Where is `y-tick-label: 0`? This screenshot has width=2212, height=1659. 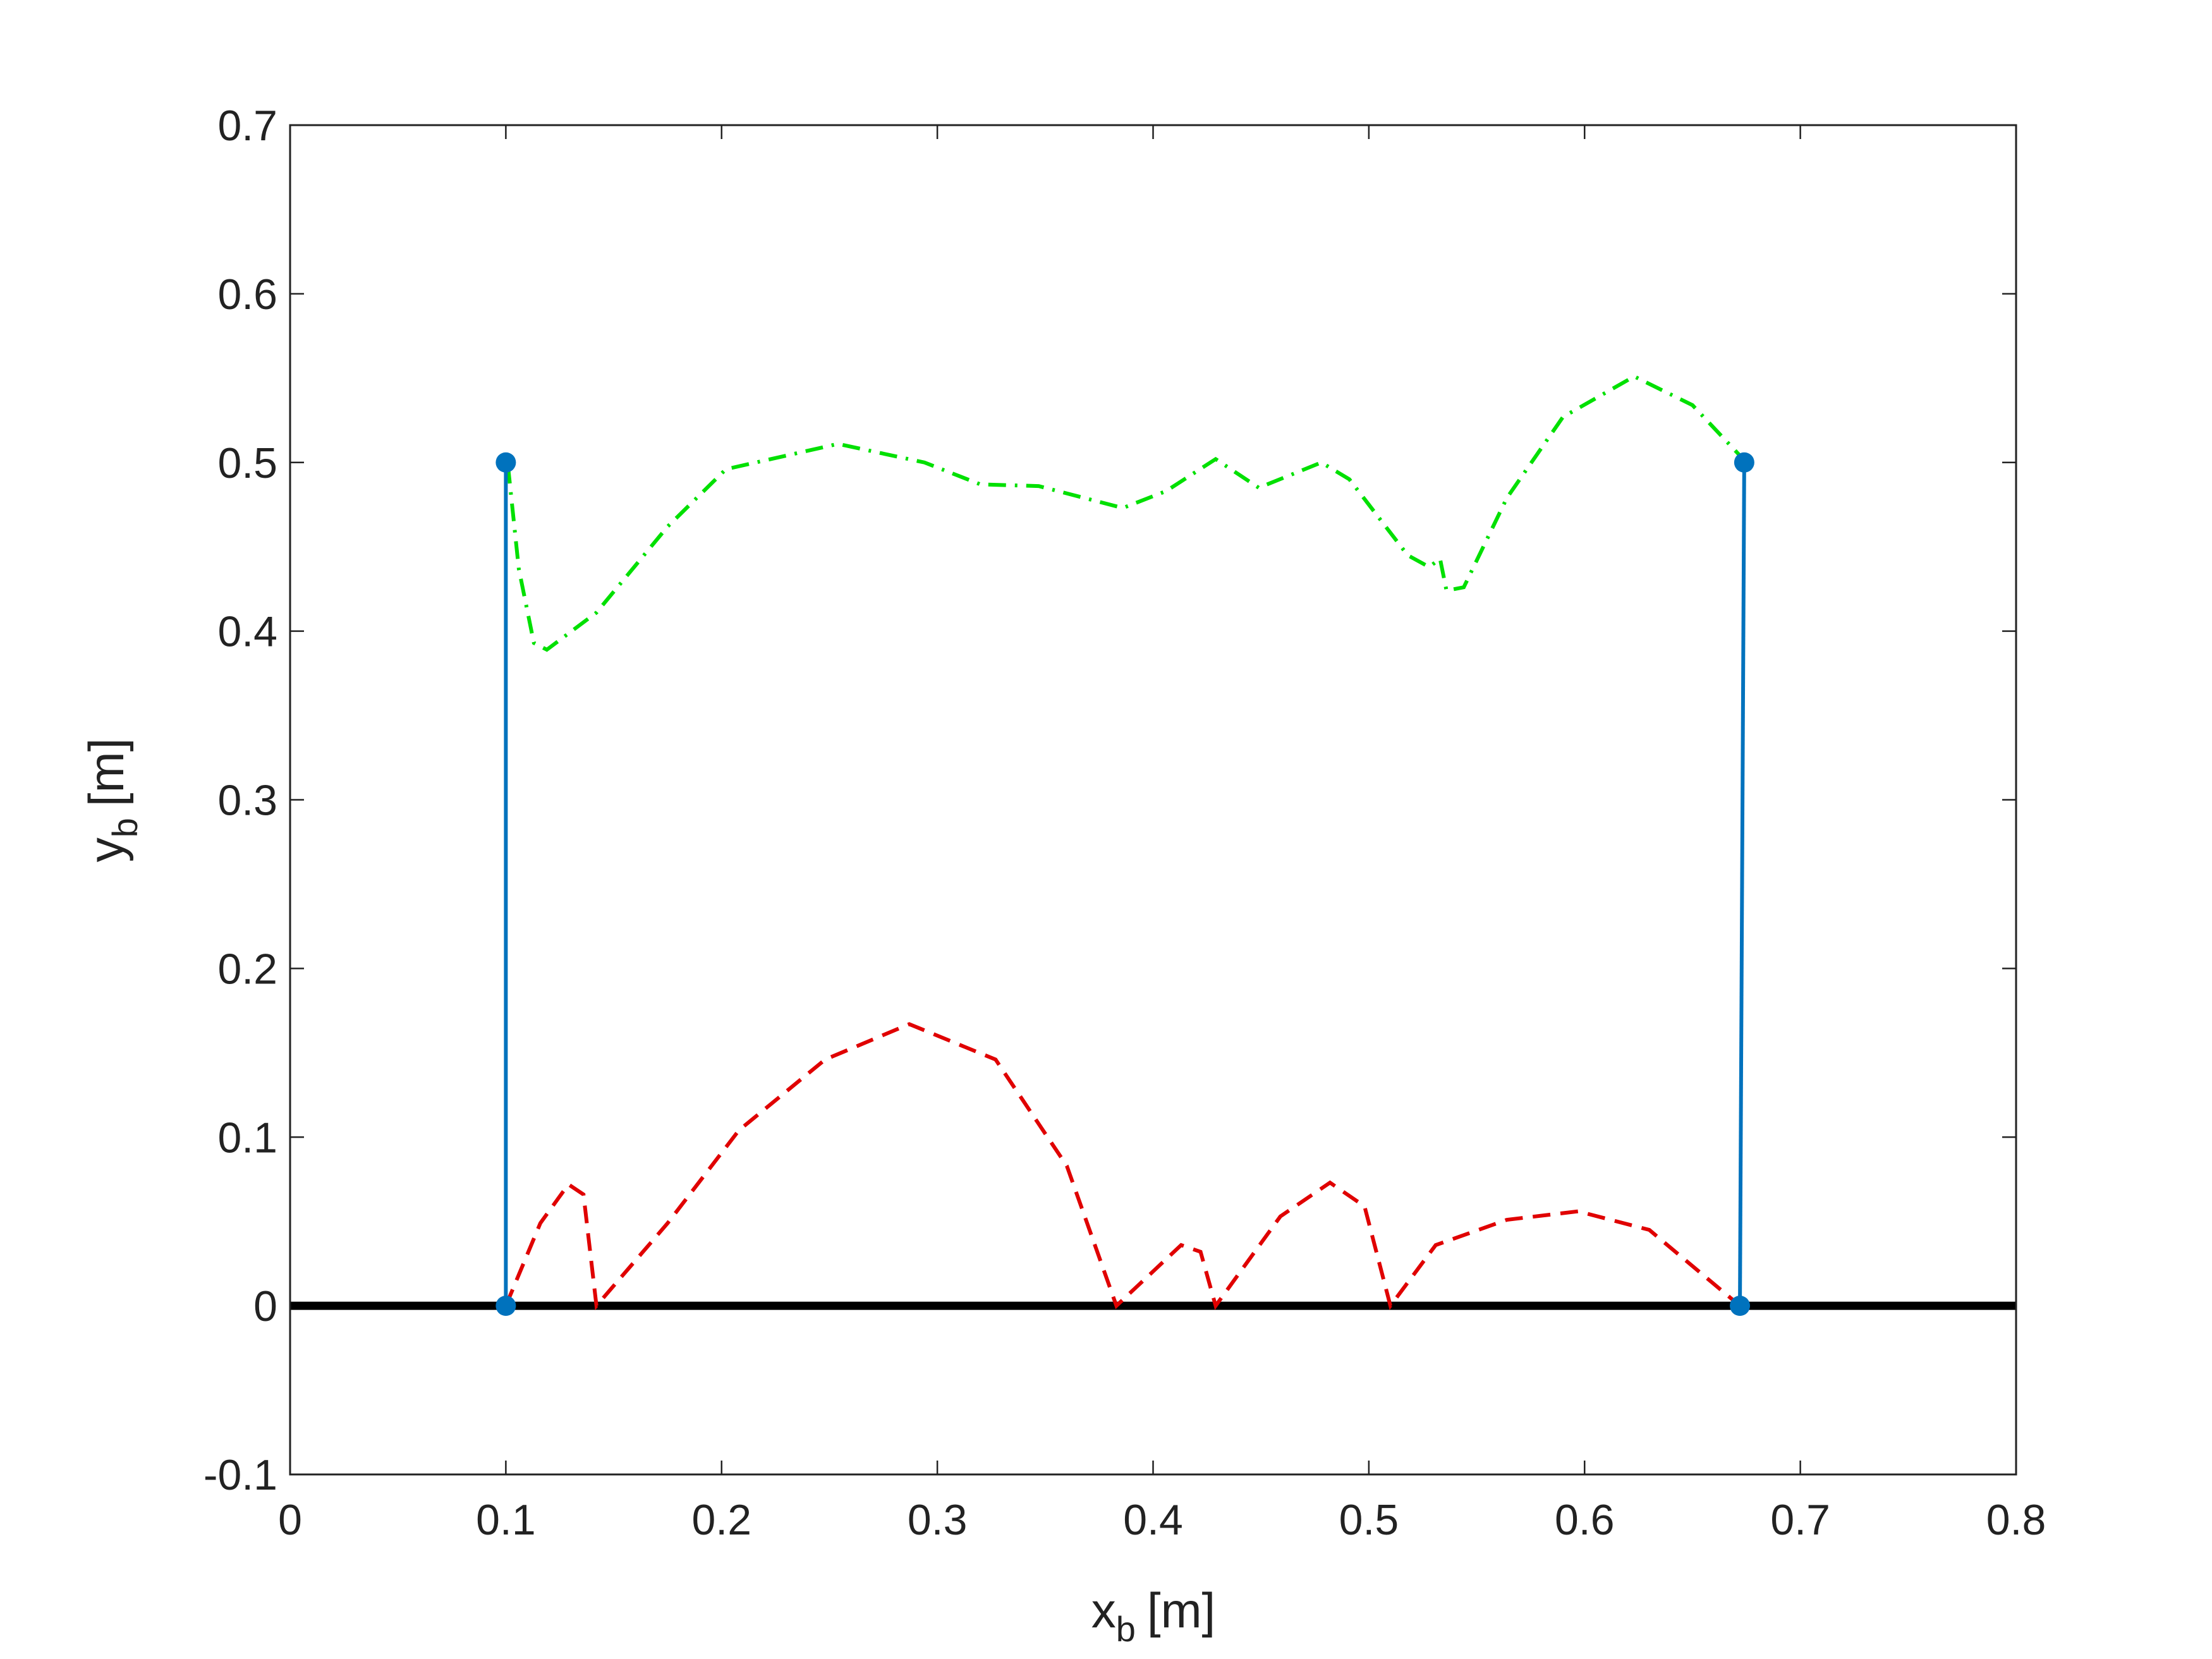 y-tick-label: 0 is located at coordinates (265, 1306).